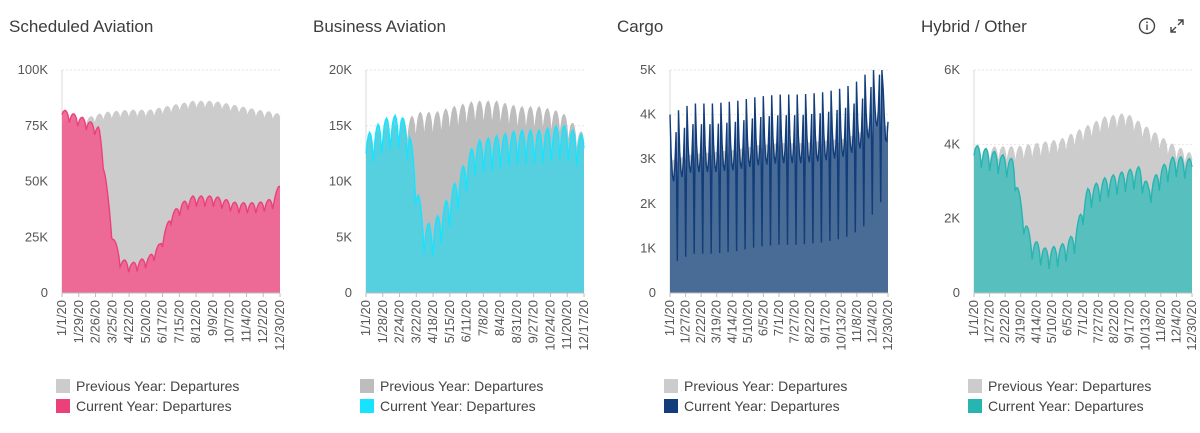  What do you see at coordinates (1113, 321) in the screenshot?
I see `x-tick-label: 8/22/20` at bounding box center [1113, 321].